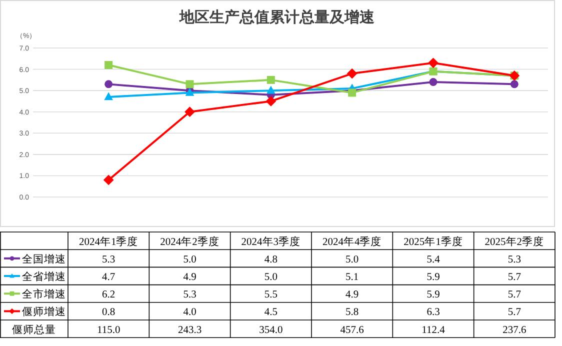 The height and width of the screenshot is (346, 562). Describe the element at coordinates (109, 295) in the screenshot. I see `data-label: 6.2` at that location.